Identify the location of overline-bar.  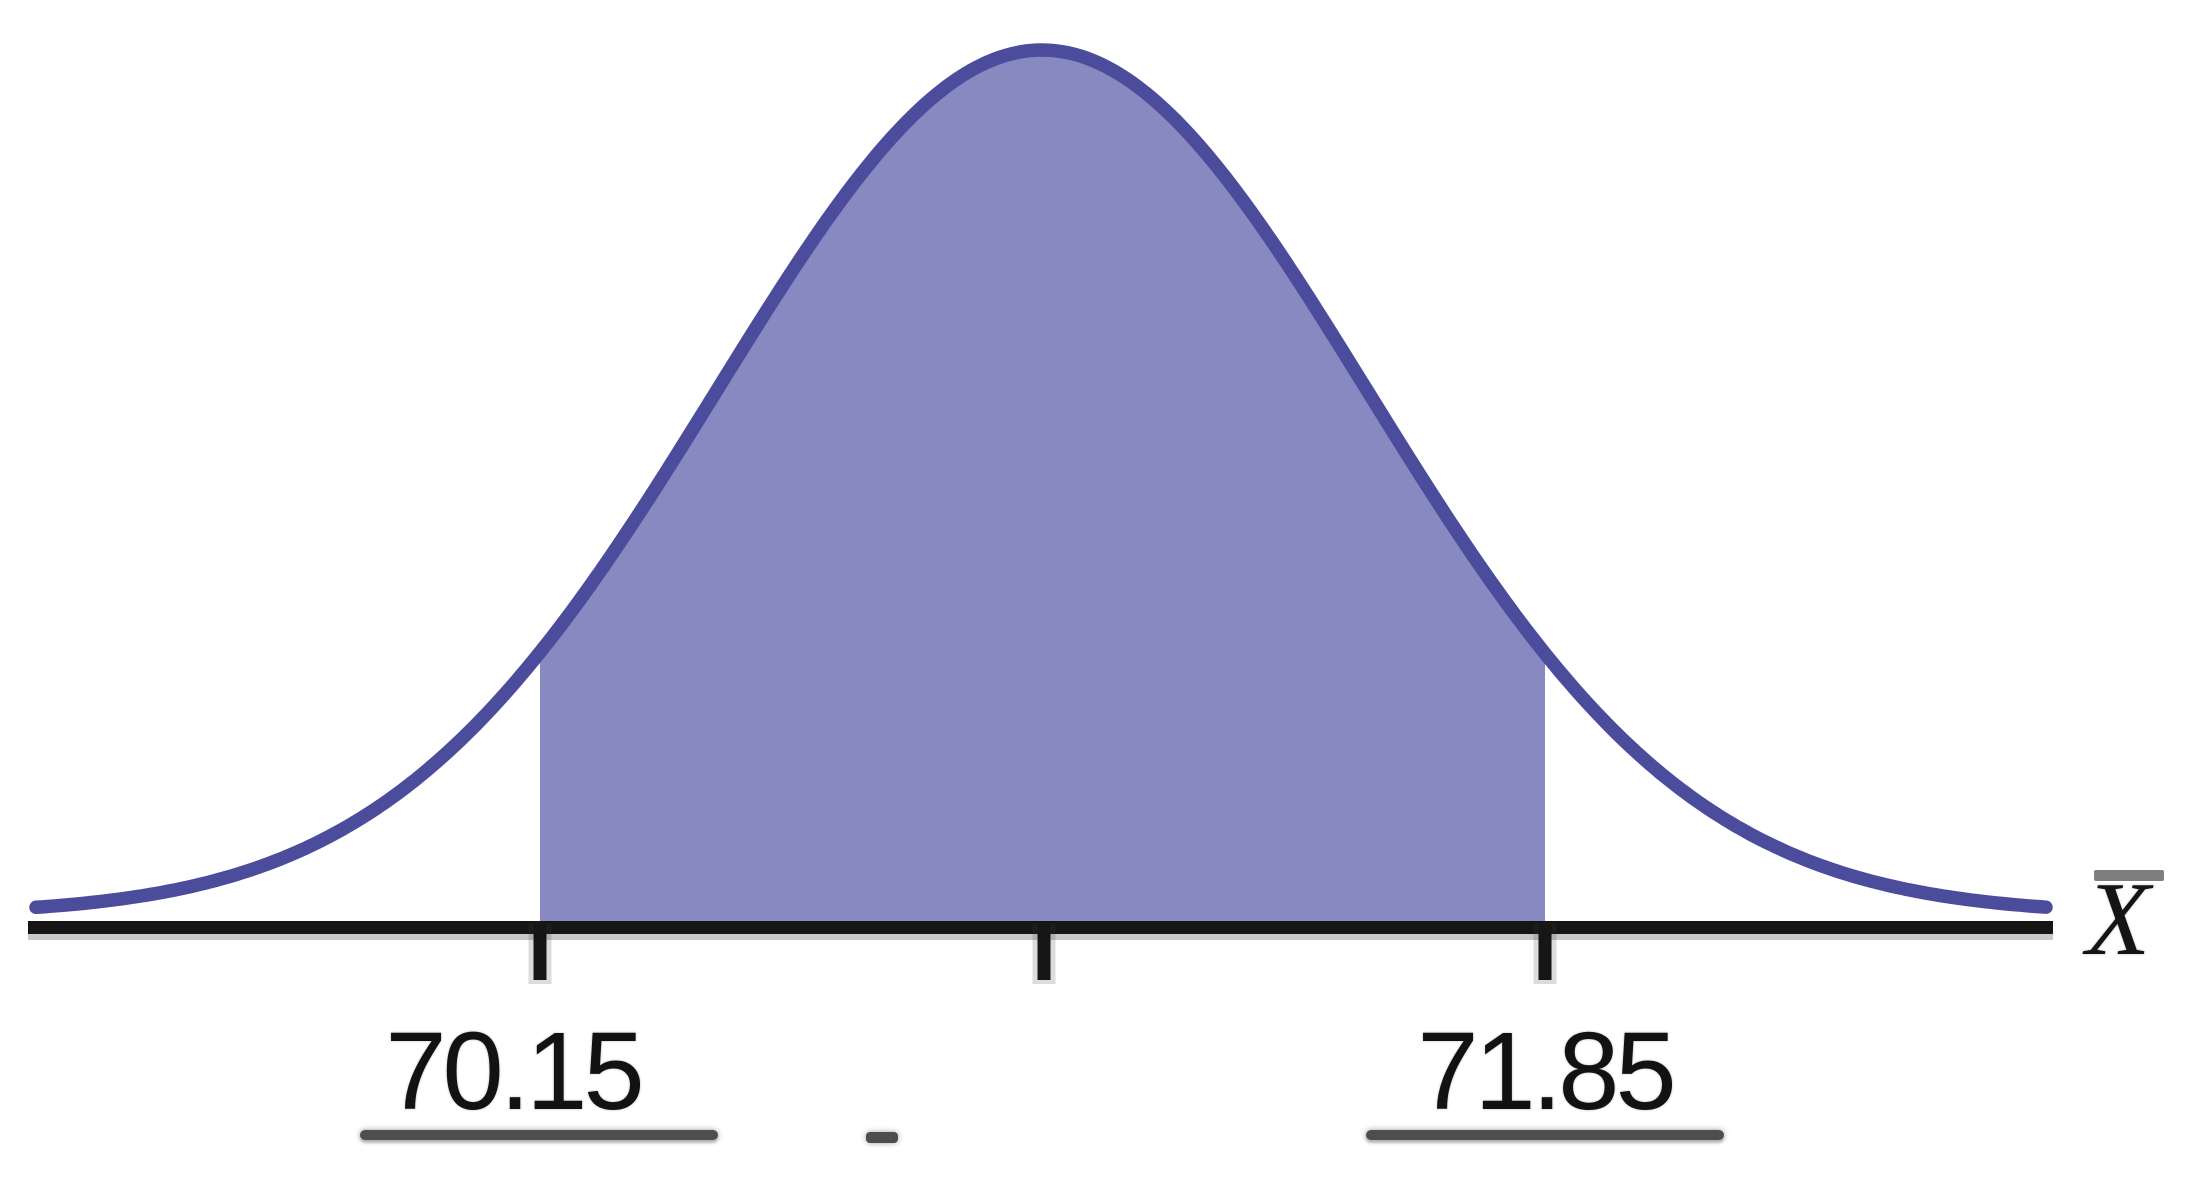
(2129, 875).